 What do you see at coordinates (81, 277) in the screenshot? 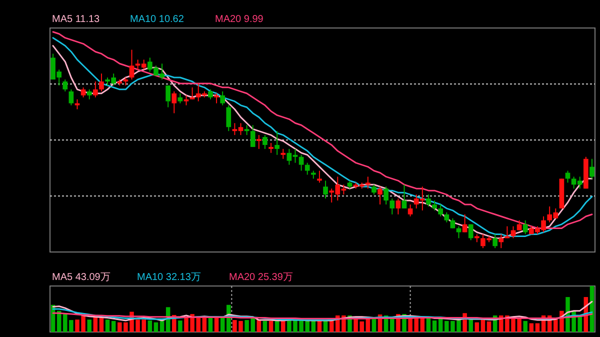
I see `text: MA5 43.09万` at bounding box center [81, 277].